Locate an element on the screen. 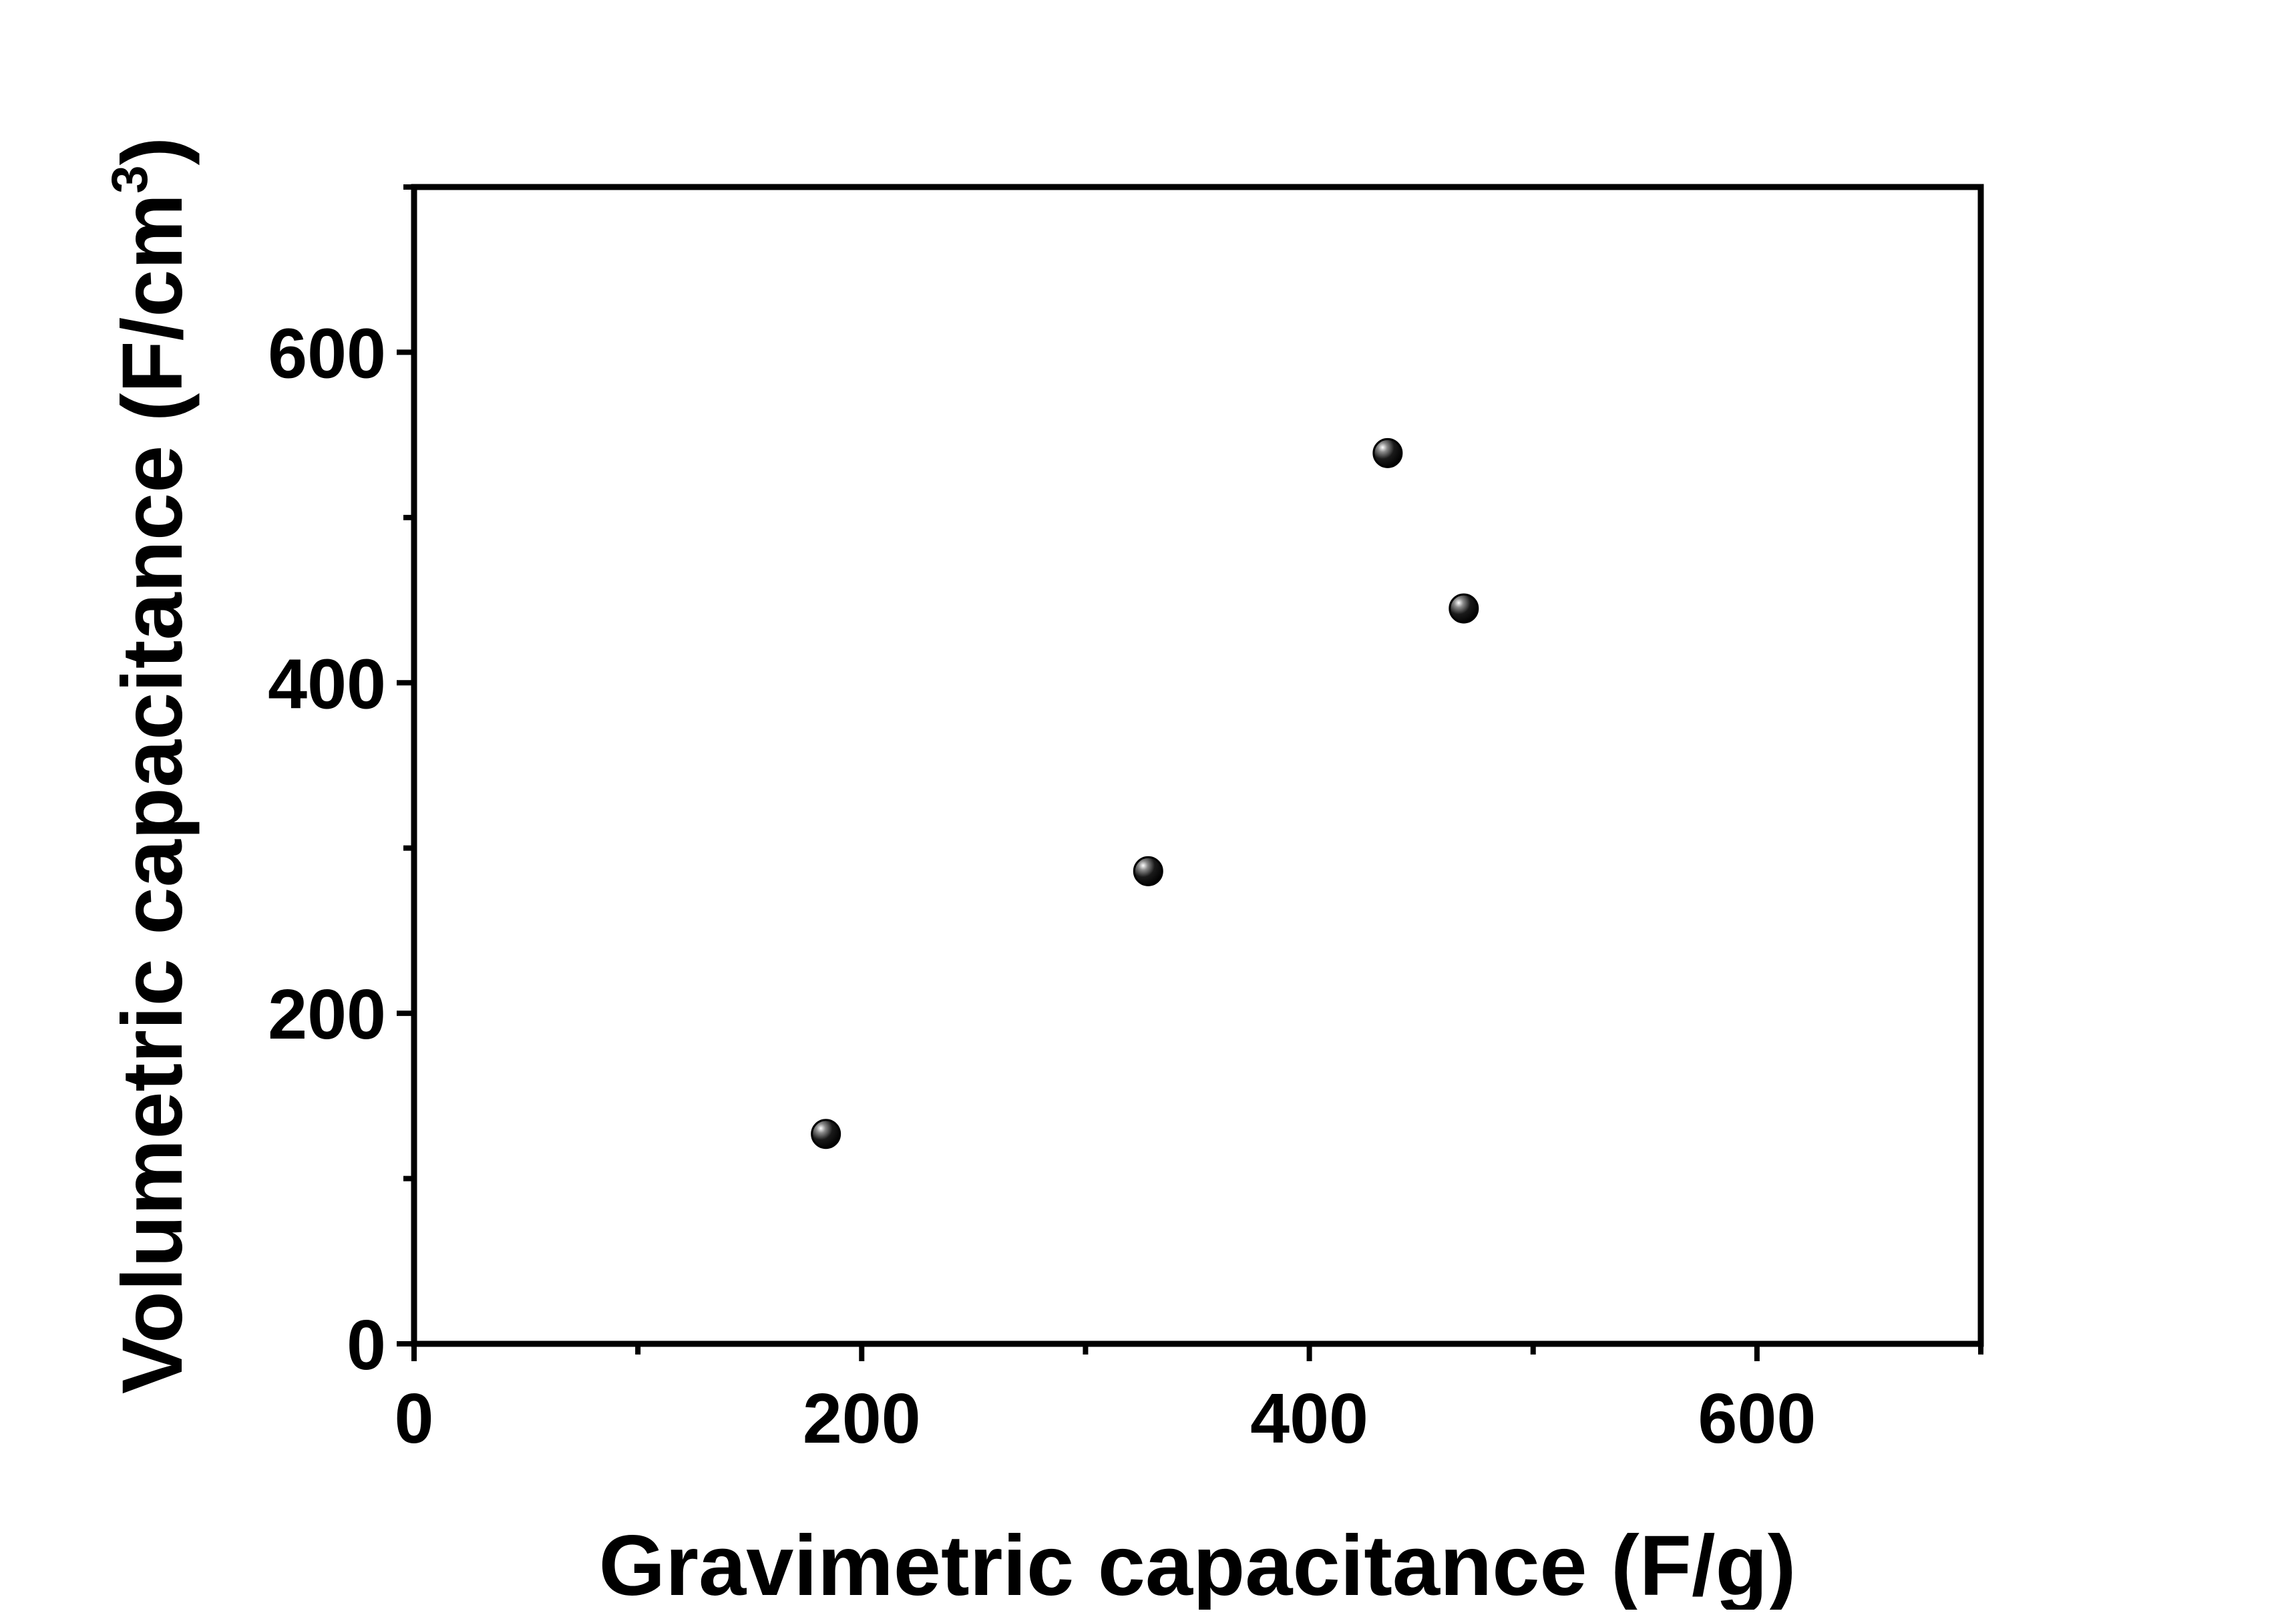 The image size is (2296, 1613). y-axis-title-close: ) is located at coordinates (152, 151).